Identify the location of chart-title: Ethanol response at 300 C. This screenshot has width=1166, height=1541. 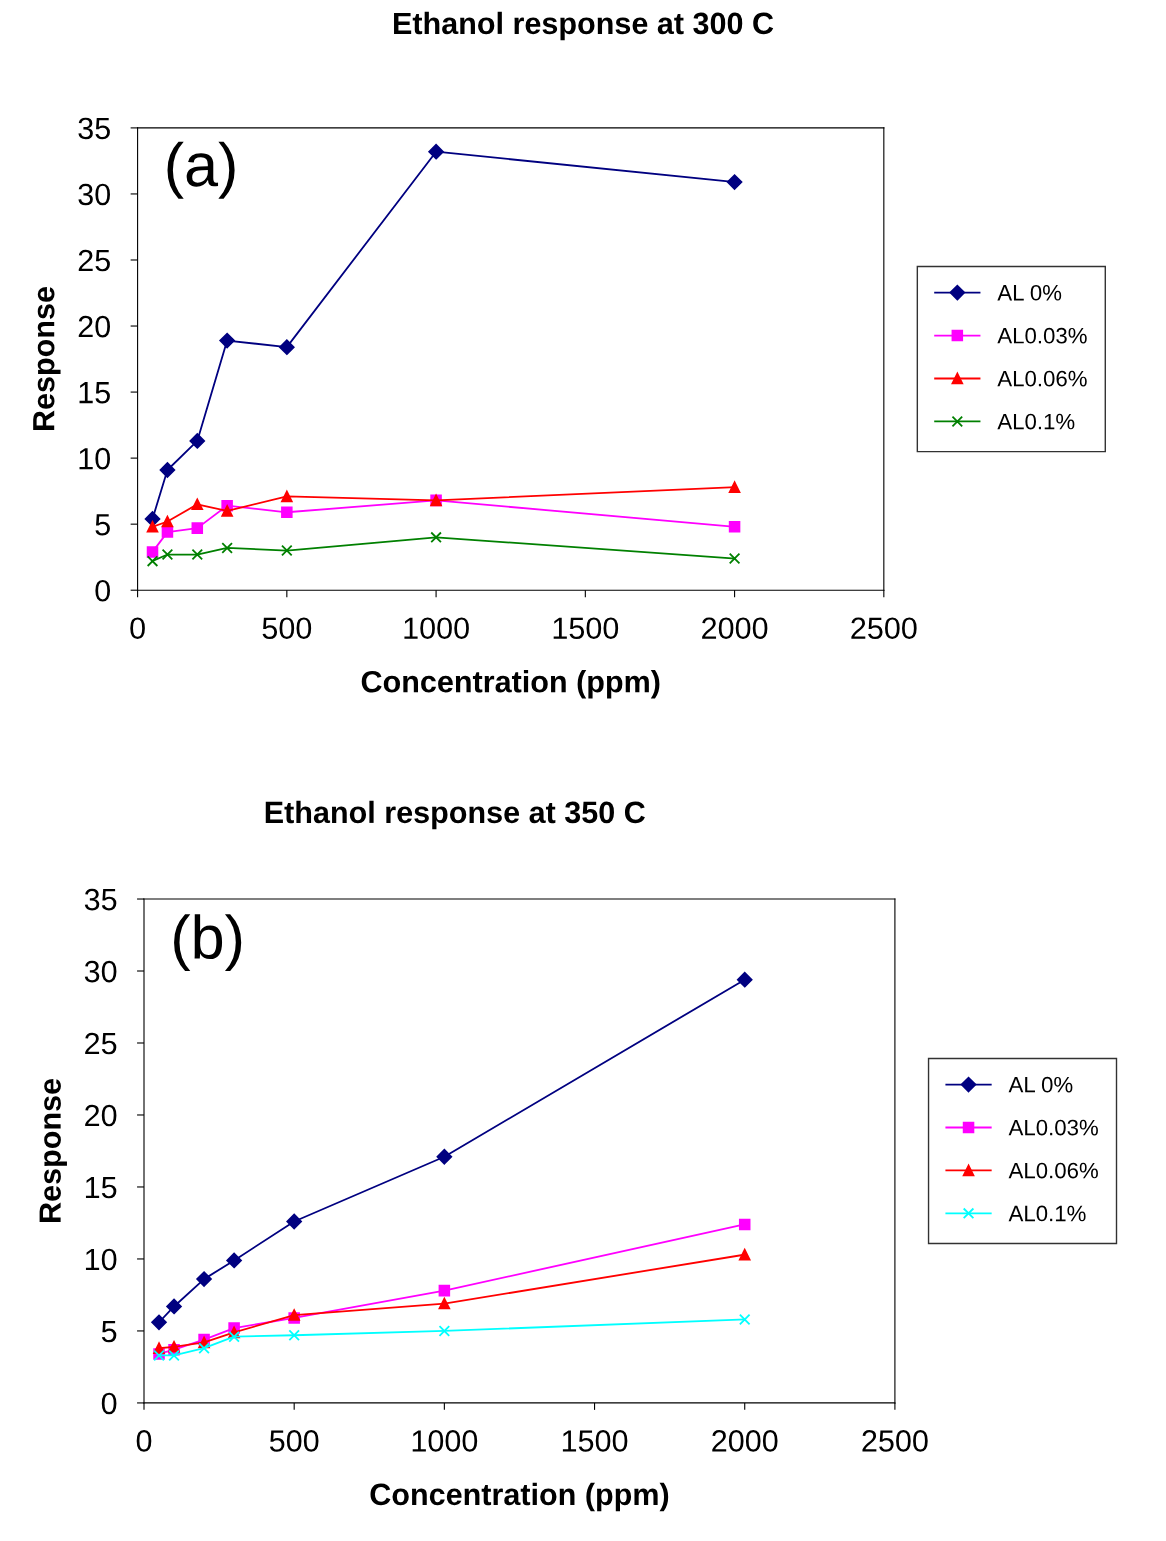
(584, 26).